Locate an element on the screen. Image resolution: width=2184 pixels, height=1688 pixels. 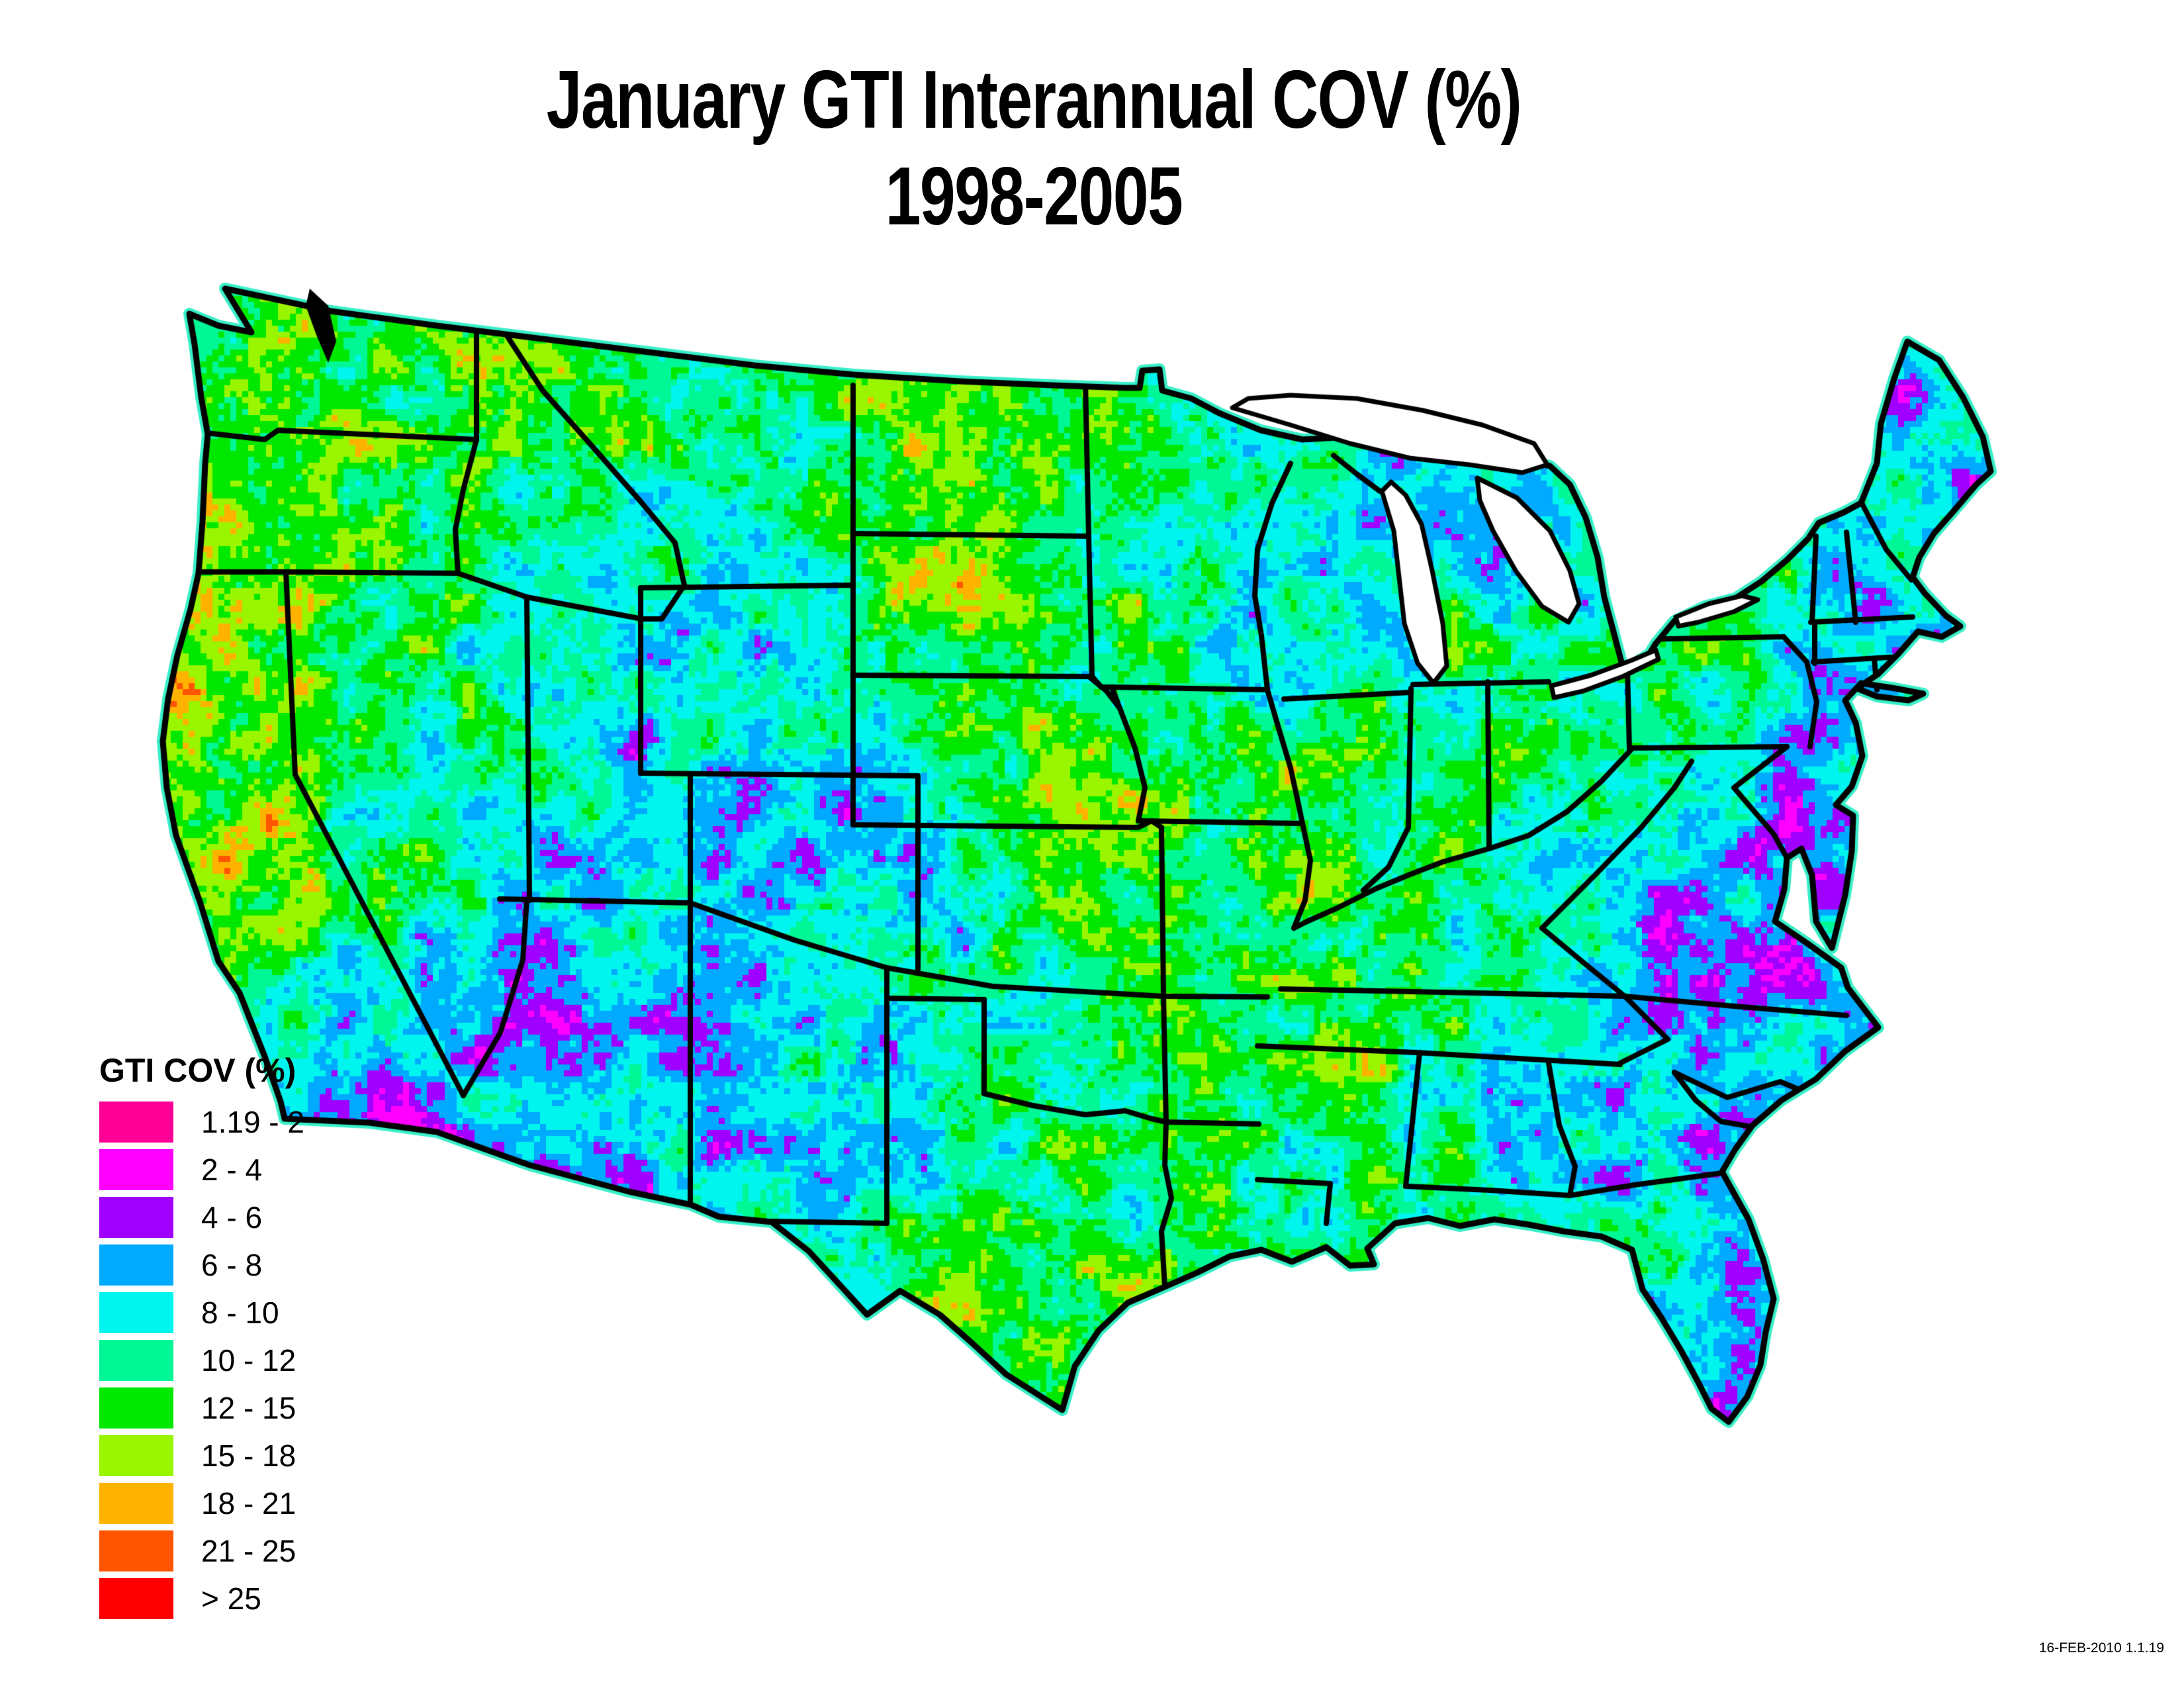
legend-row: 15 - 18 is located at coordinates (202, 1455).